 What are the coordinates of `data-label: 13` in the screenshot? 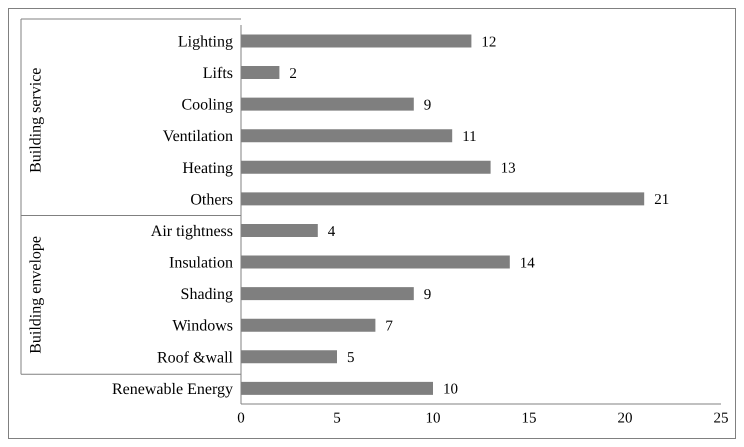 It's located at (508, 168).